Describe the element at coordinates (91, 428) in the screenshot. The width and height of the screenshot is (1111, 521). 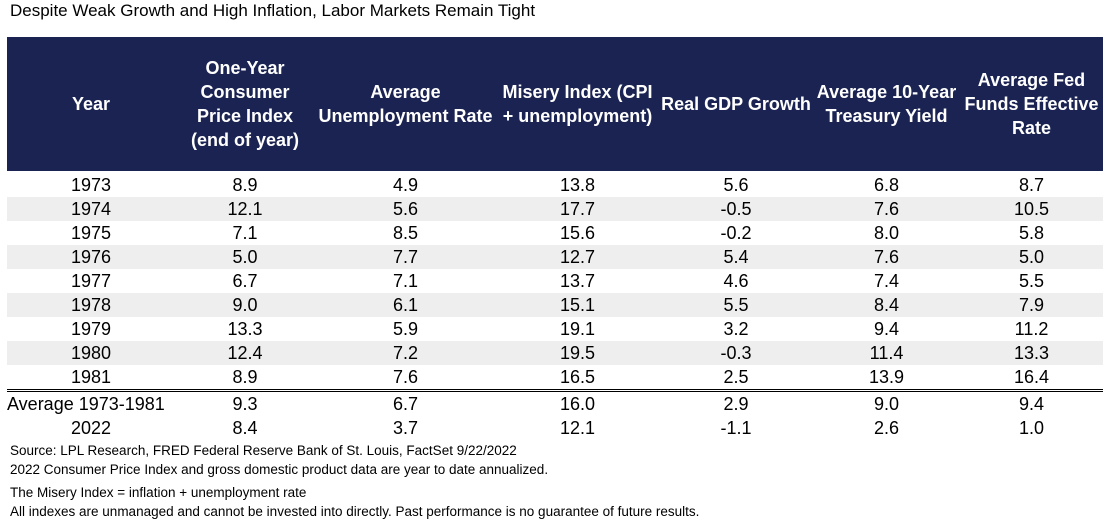
I see `year-cell: 2022` at that location.